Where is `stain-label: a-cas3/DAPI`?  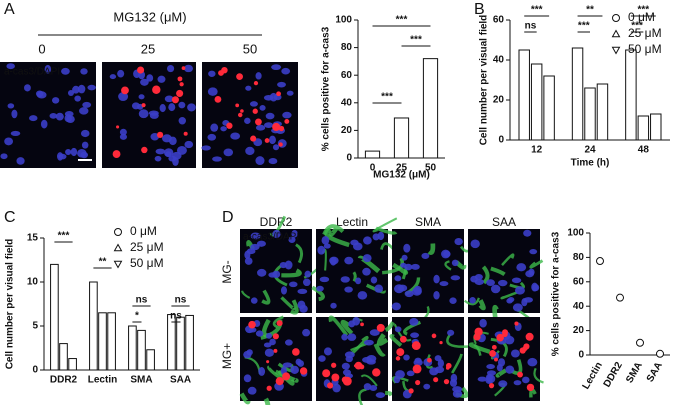 stain-label: a-cas3/DAPI is located at coordinates (32, 72).